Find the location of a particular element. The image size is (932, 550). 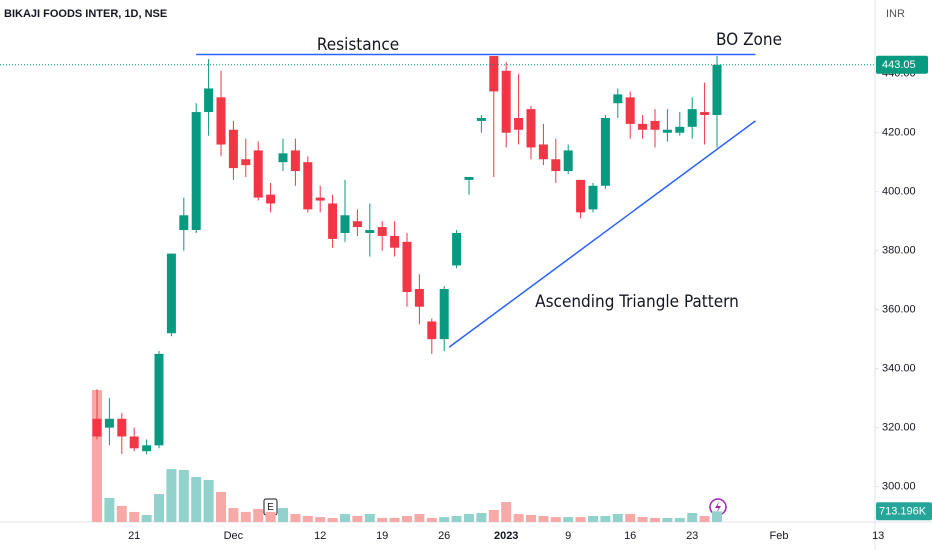

currency: INR is located at coordinates (895, 14).